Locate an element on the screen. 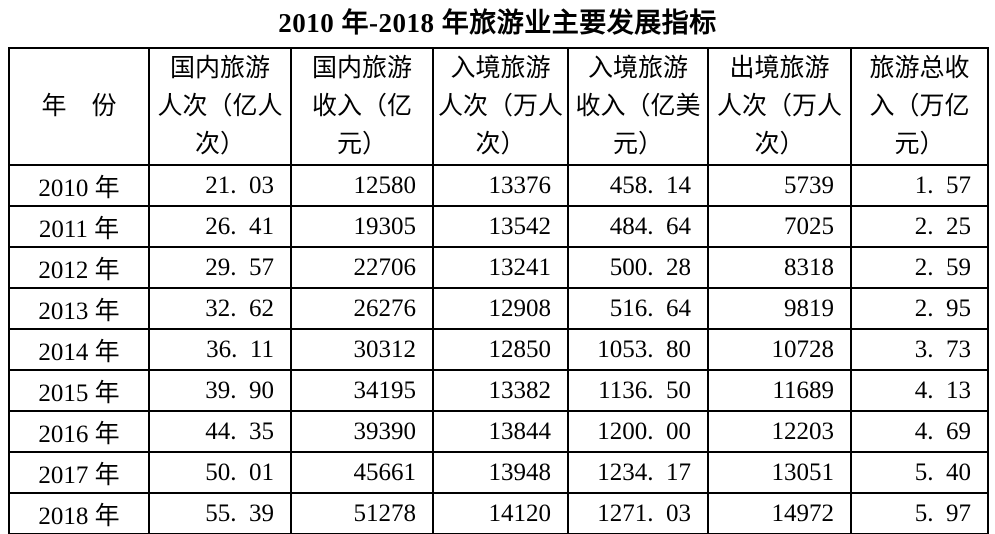 Image resolution: width=995 pixels, height=534 pixels. value-cell: 13948 is located at coordinates (500, 472).